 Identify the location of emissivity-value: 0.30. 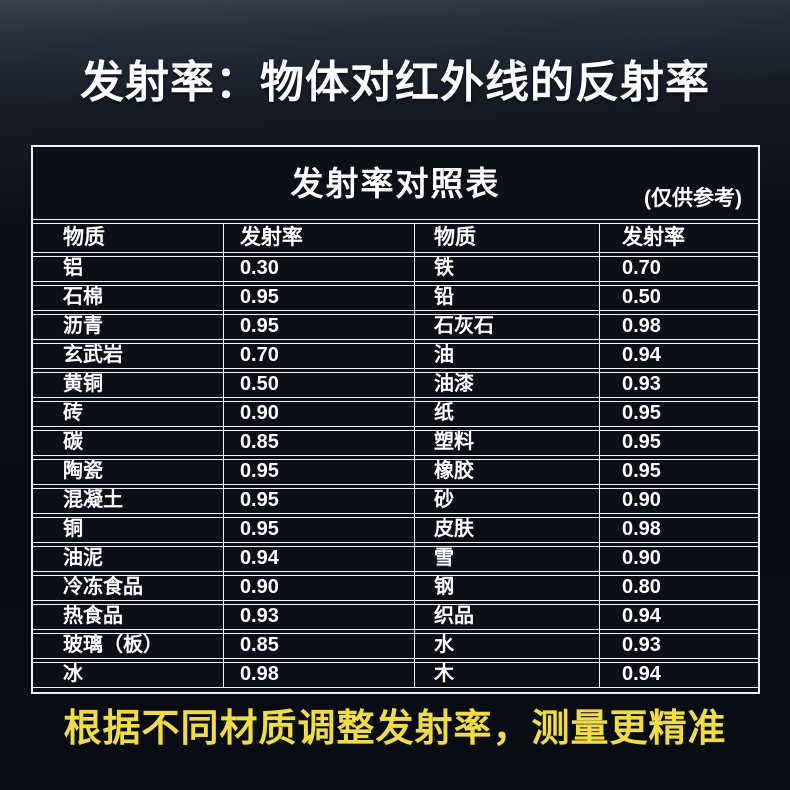
(259, 268).